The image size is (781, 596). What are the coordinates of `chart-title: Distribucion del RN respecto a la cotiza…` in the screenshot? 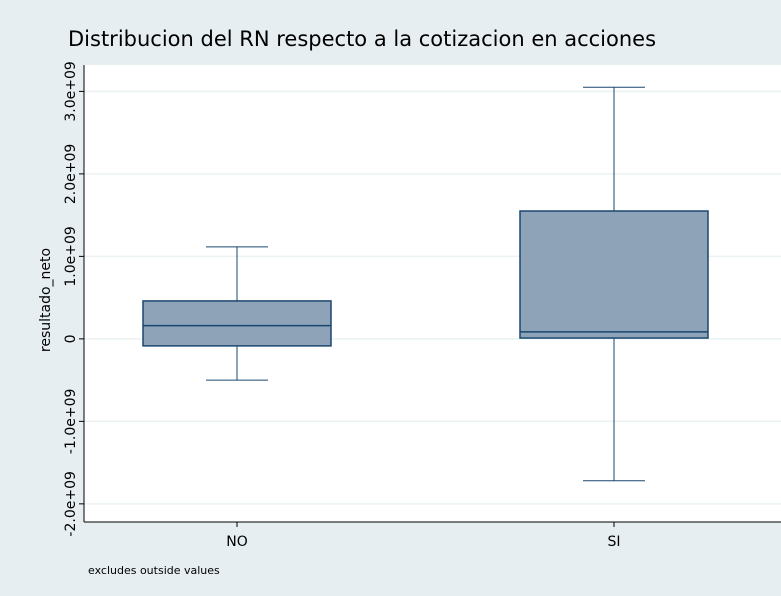 It's located at (362, 39).